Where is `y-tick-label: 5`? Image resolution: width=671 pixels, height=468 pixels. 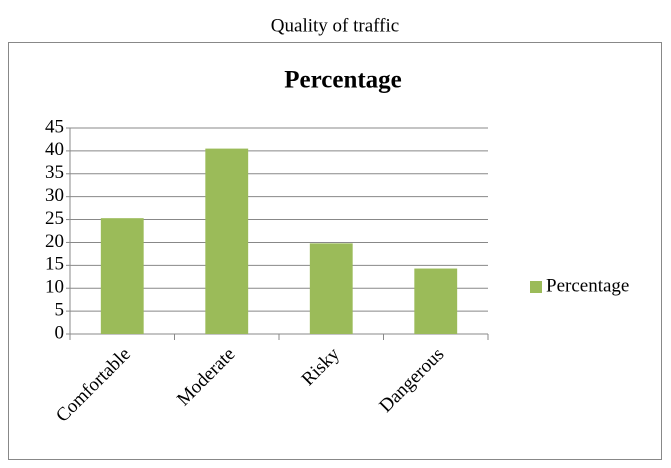 y-tick-label: 5 is located at coordinates (60, 309).